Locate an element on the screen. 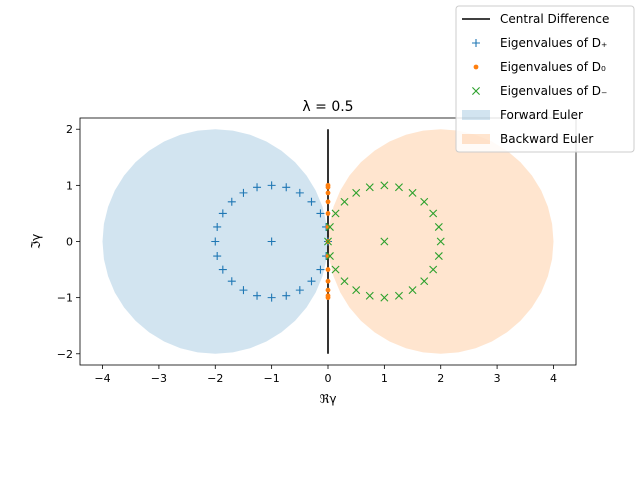  x-axis-ticks: −4 −3 −2 −1 0 1 2 3 4 is located at coordinates (325, 375).